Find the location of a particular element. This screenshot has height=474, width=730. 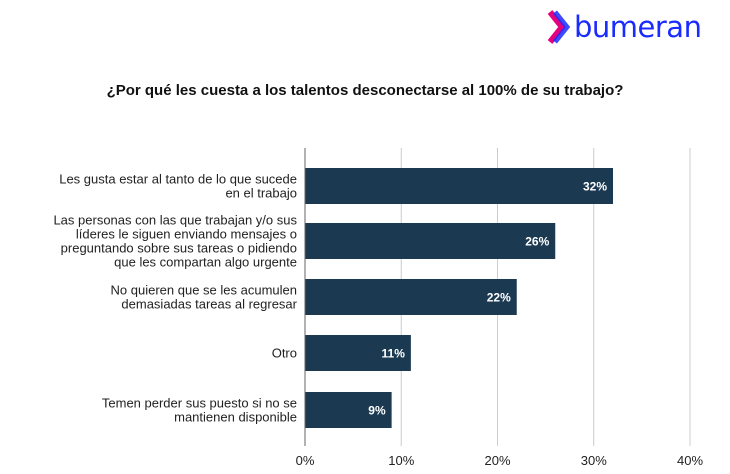

x-tick-label: 10% is located at coordinates (401, 460).